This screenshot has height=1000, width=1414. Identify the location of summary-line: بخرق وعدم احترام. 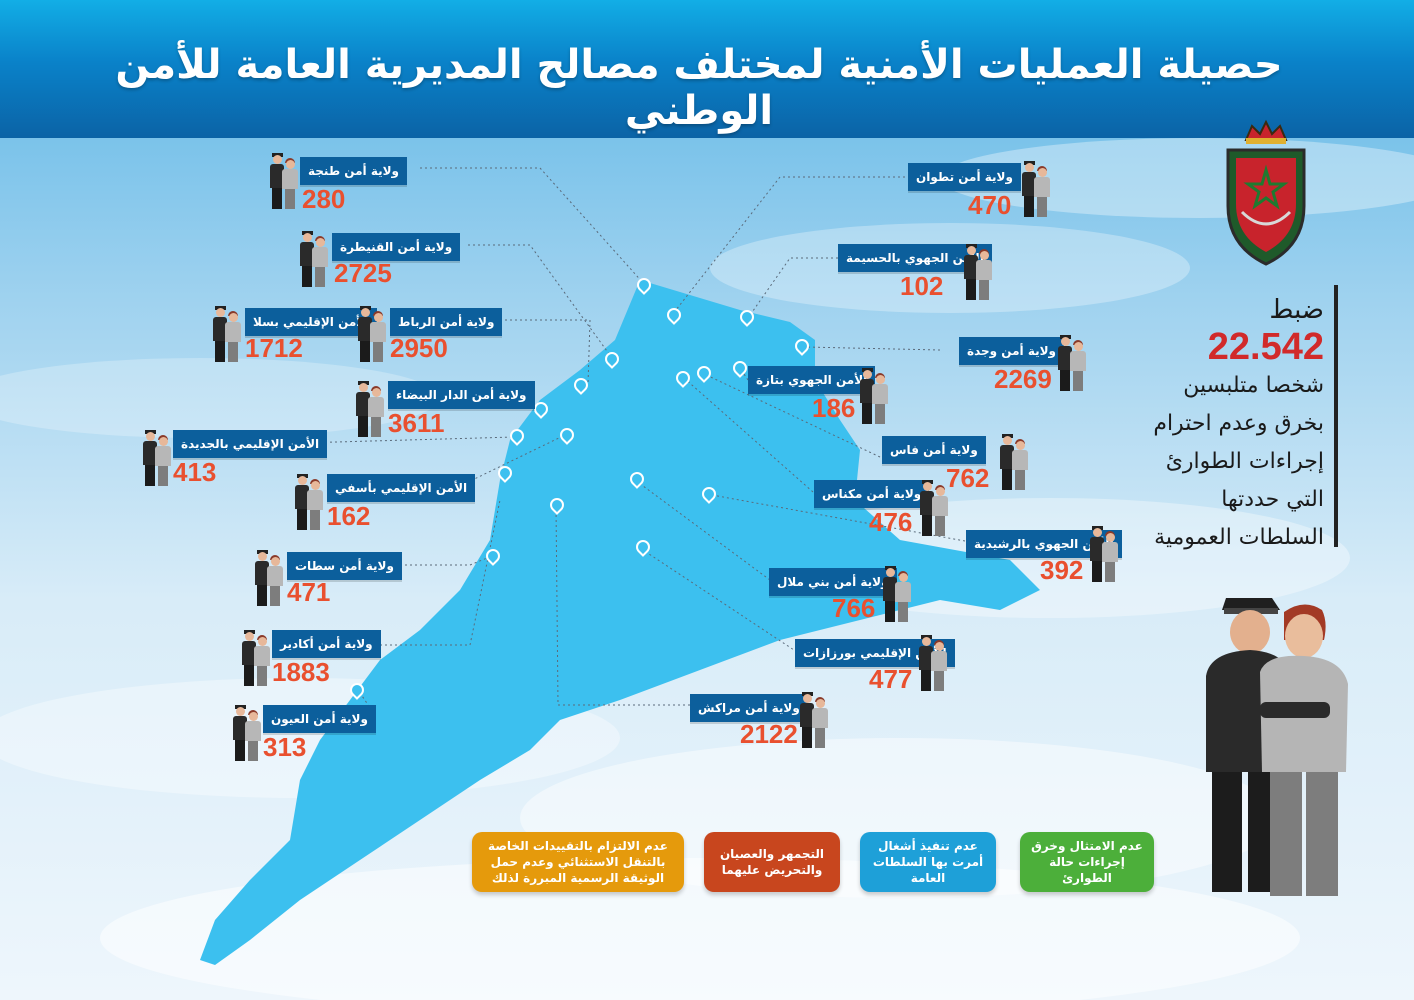
(1238, 423).